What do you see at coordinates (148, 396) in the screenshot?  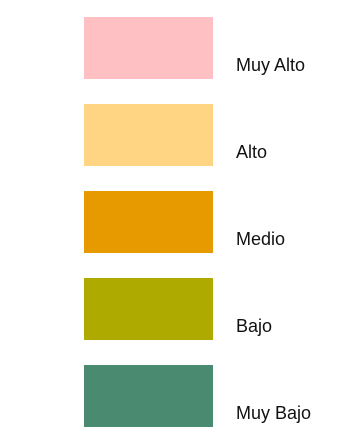 I see `legend-swatch-muy-bajo` at bounding box center [148, 396].